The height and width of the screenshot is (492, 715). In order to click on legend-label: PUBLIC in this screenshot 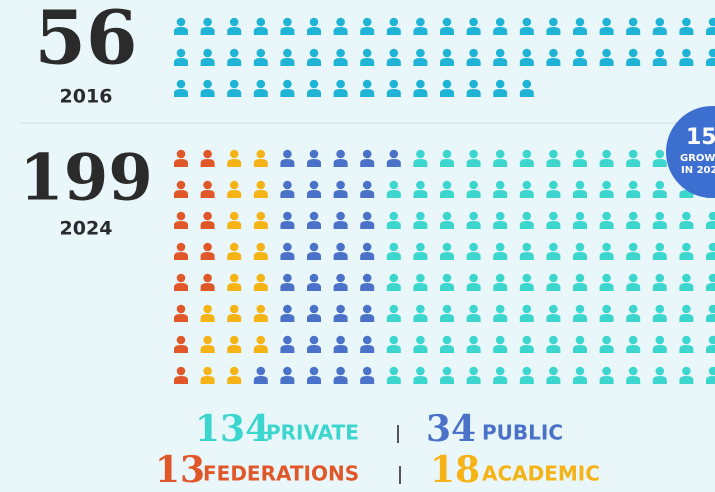, I will do `click(522, 433)`.